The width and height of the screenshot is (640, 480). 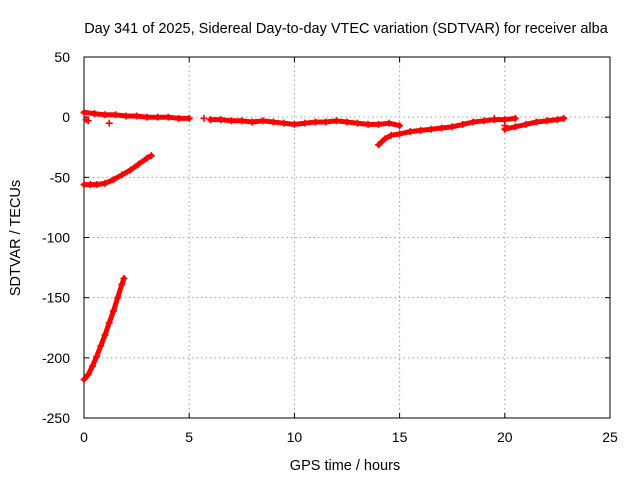 I want to click on x-tick-label: 20, so click(x=505, y=437).